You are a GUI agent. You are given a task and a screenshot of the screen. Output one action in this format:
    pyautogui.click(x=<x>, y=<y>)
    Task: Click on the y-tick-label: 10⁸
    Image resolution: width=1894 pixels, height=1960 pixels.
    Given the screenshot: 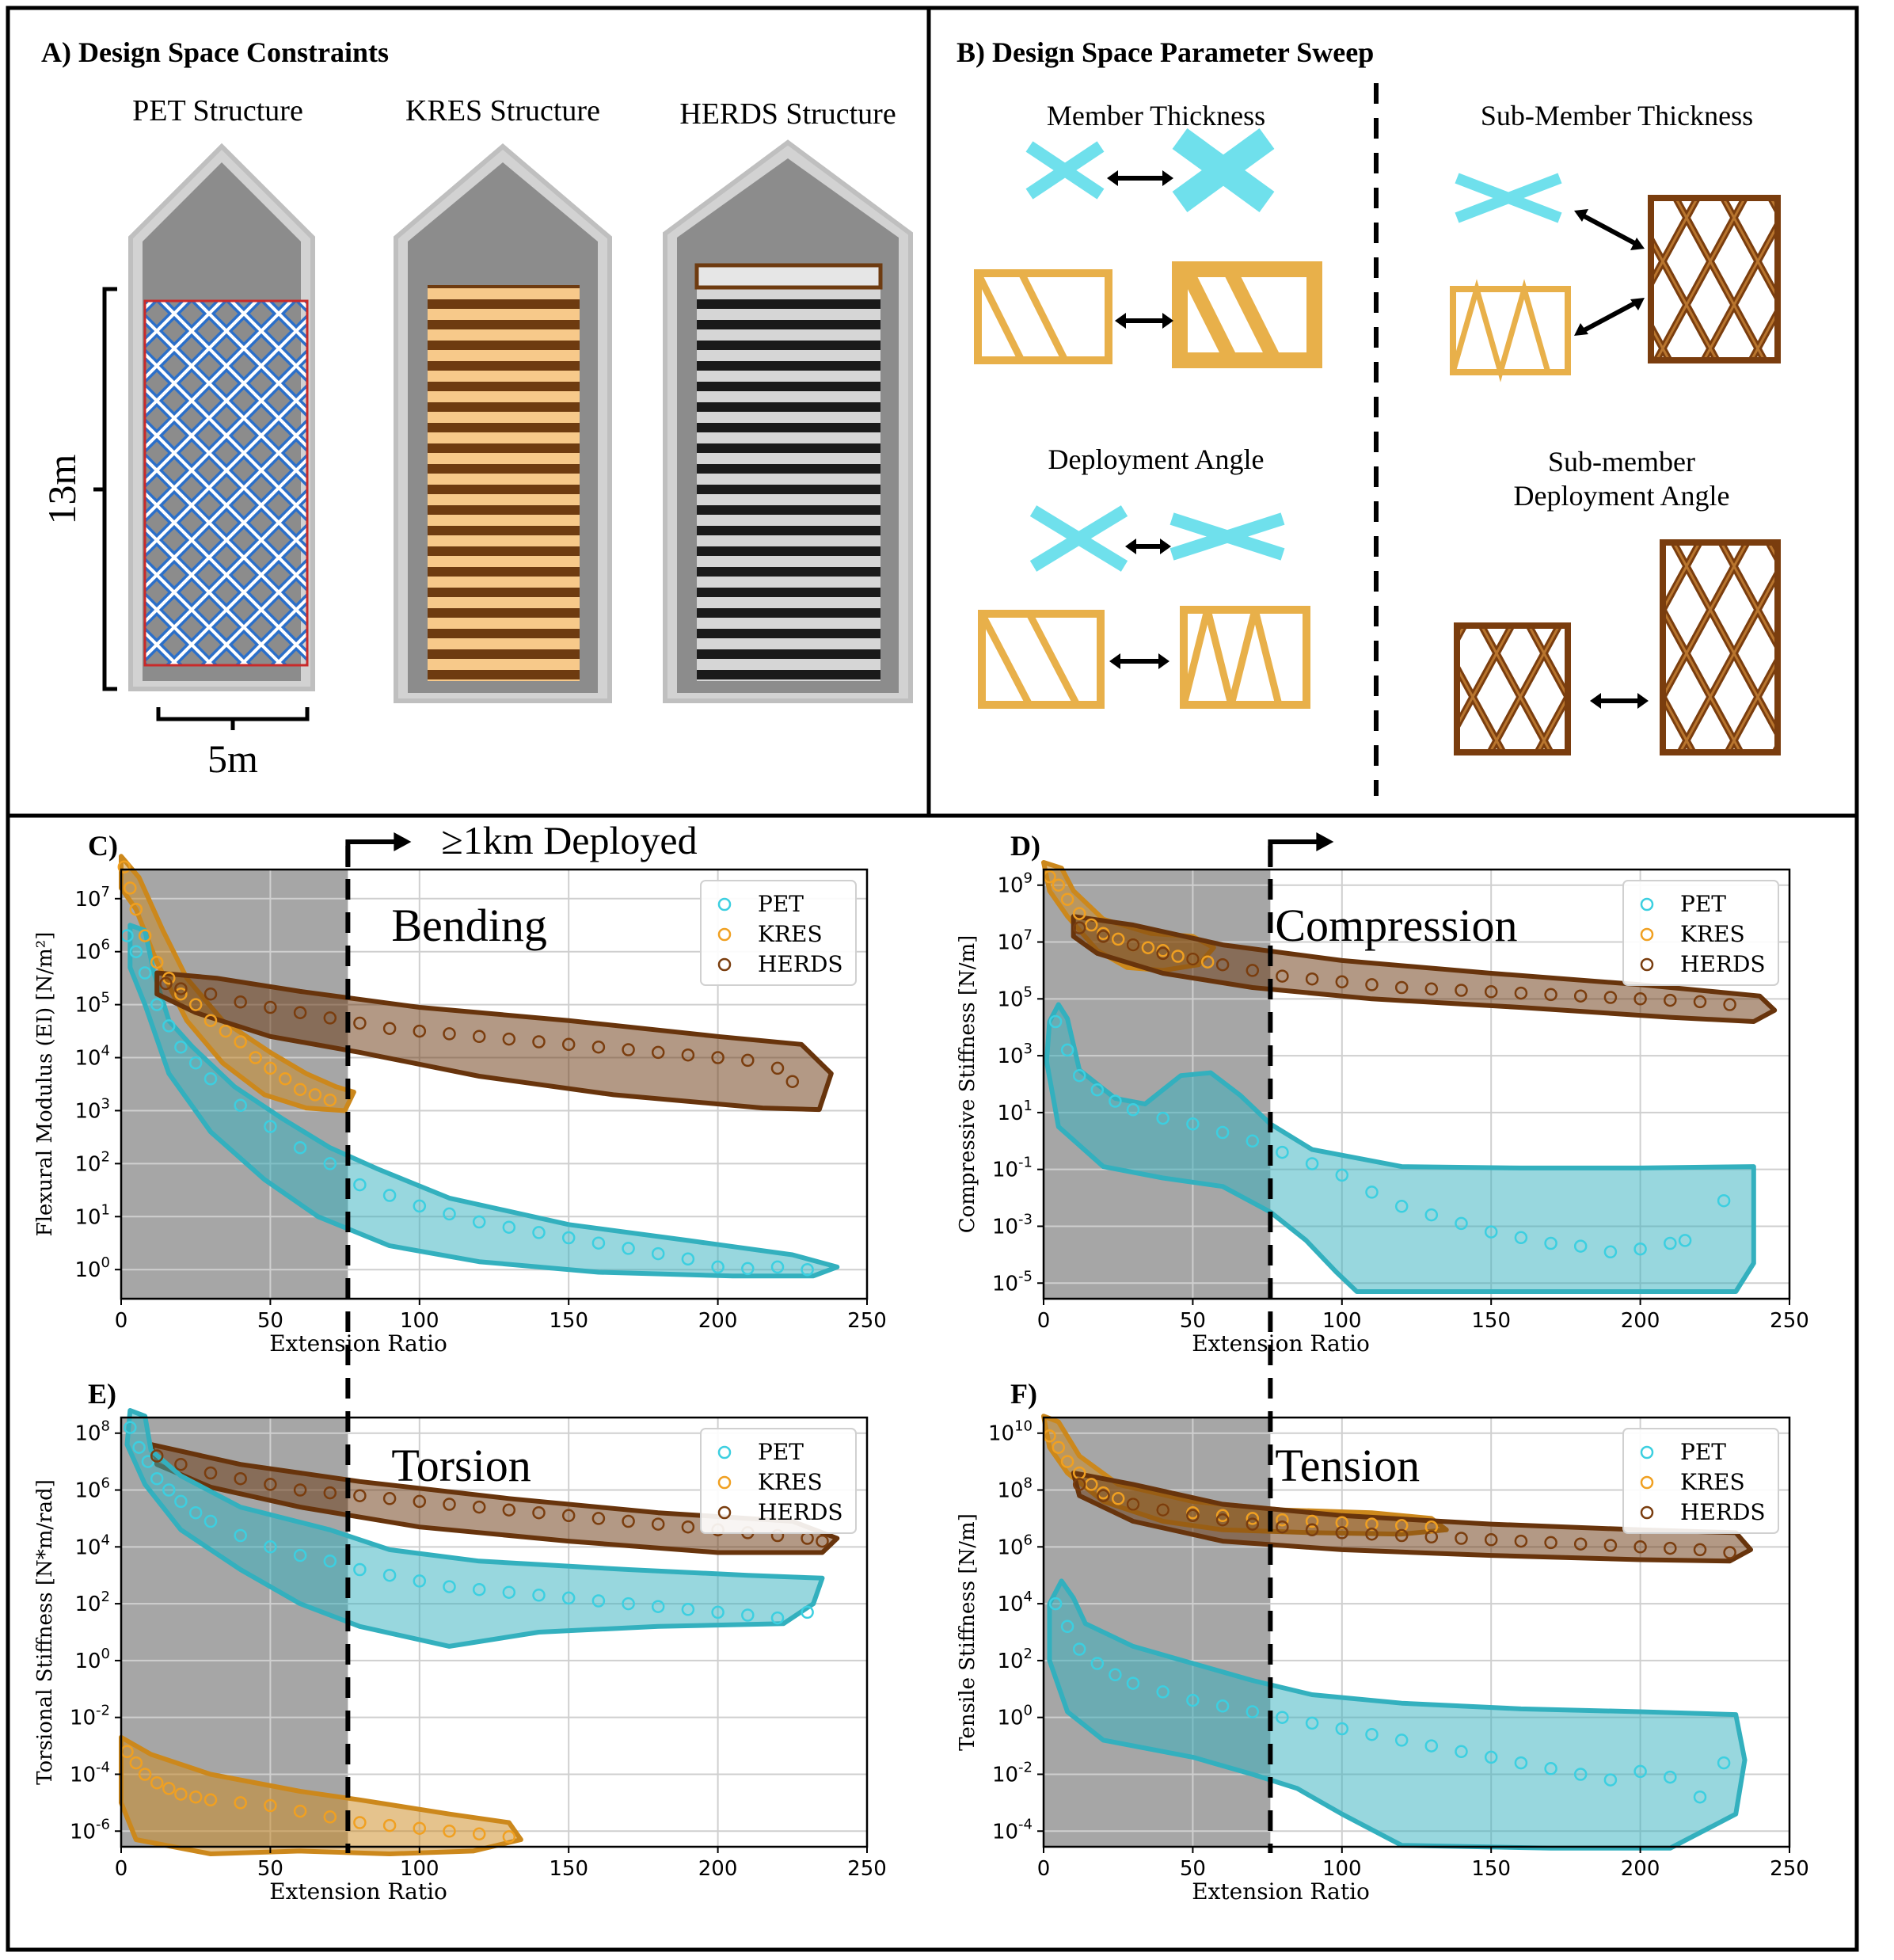 What is the action you would take?
    pyautogui.click(x=1015, y=1489)
    